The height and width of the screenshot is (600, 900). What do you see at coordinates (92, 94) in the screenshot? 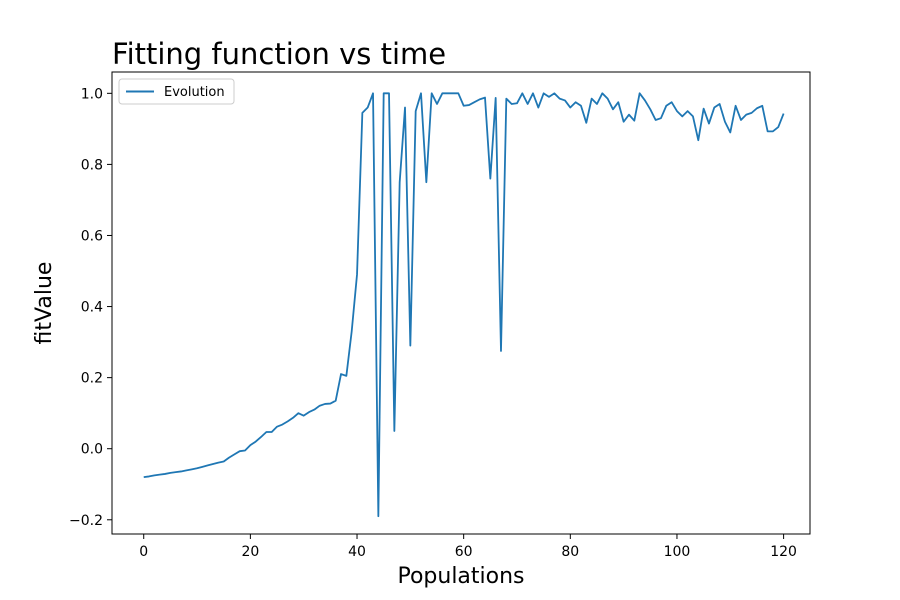
I see `y-tick-label: 1.0` at bounding box center [92, 94].